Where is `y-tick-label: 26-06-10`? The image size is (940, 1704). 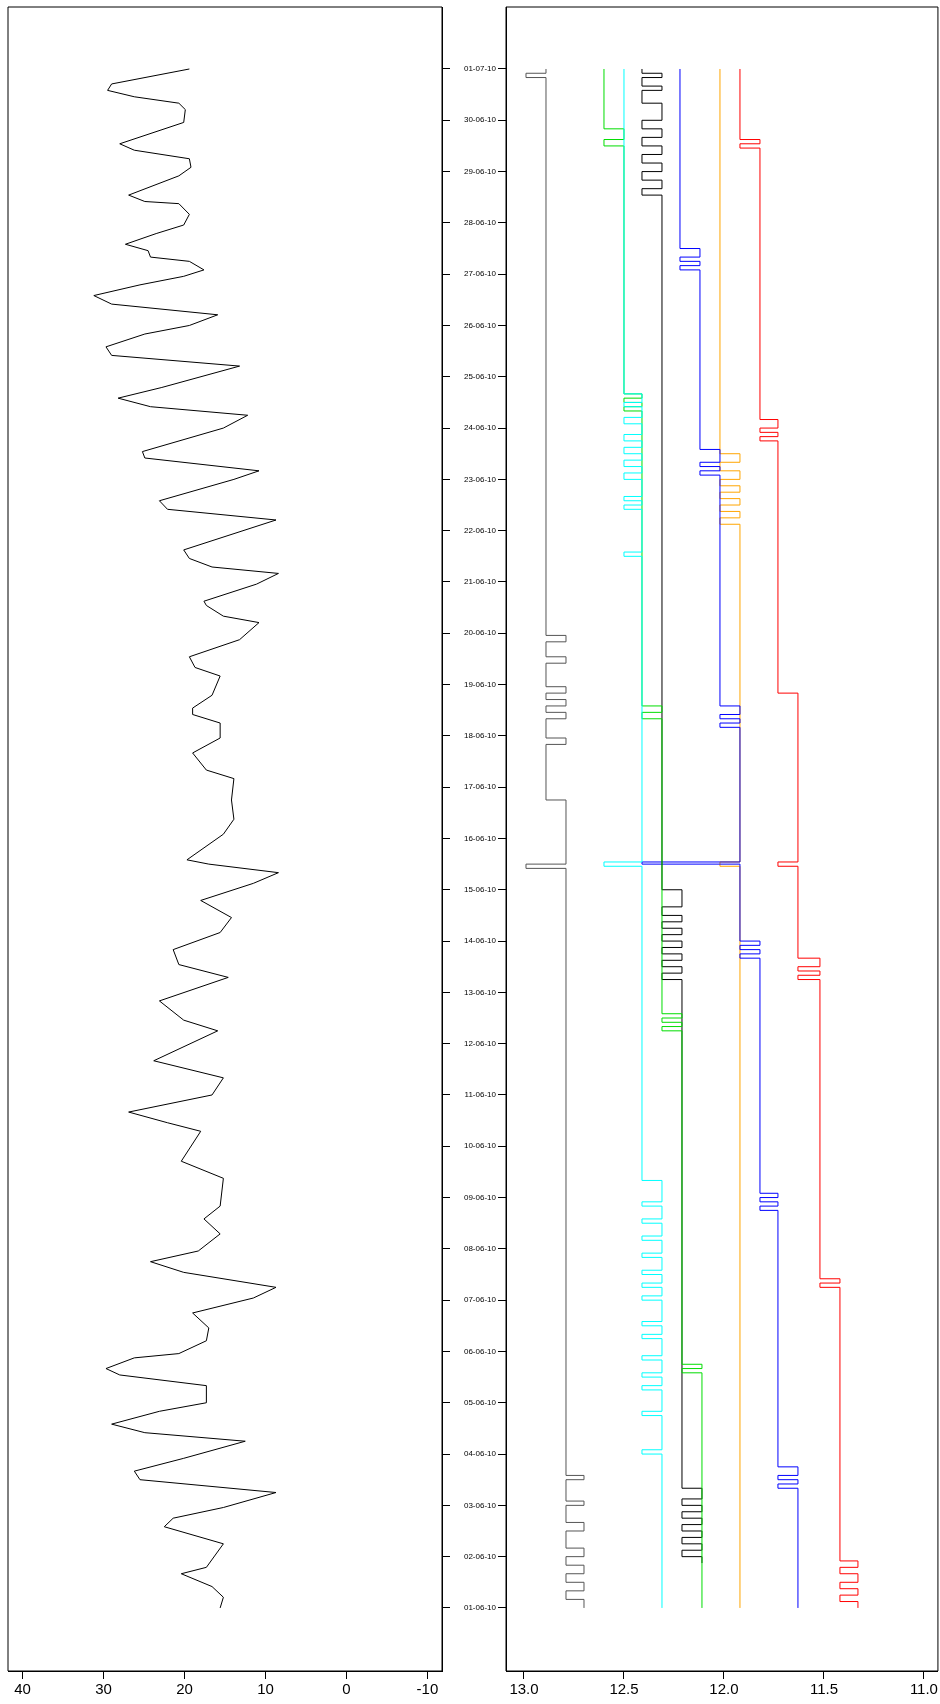
y-tick-label: 26-06-10 is located at coordinates (480, 325).